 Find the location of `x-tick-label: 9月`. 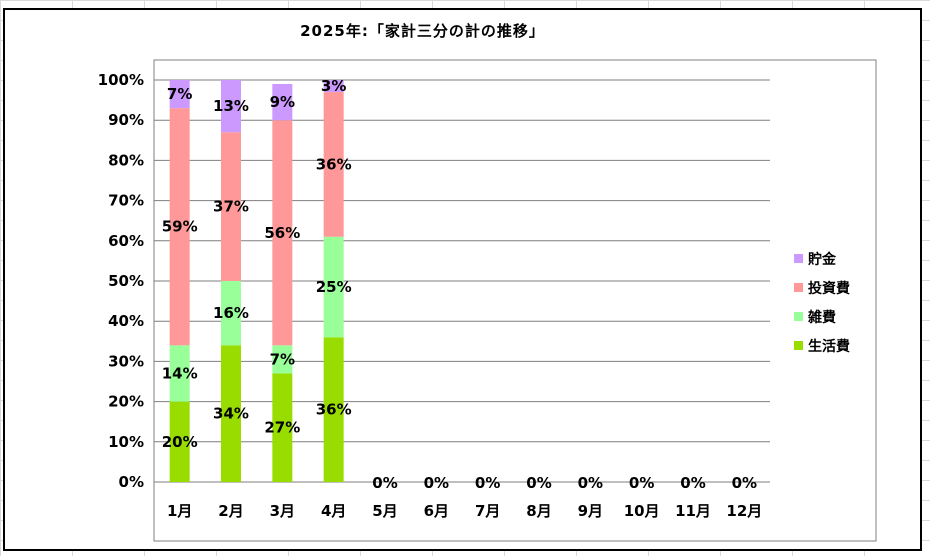

x-tick-label: 9月 is located at coordinates (590, 511).